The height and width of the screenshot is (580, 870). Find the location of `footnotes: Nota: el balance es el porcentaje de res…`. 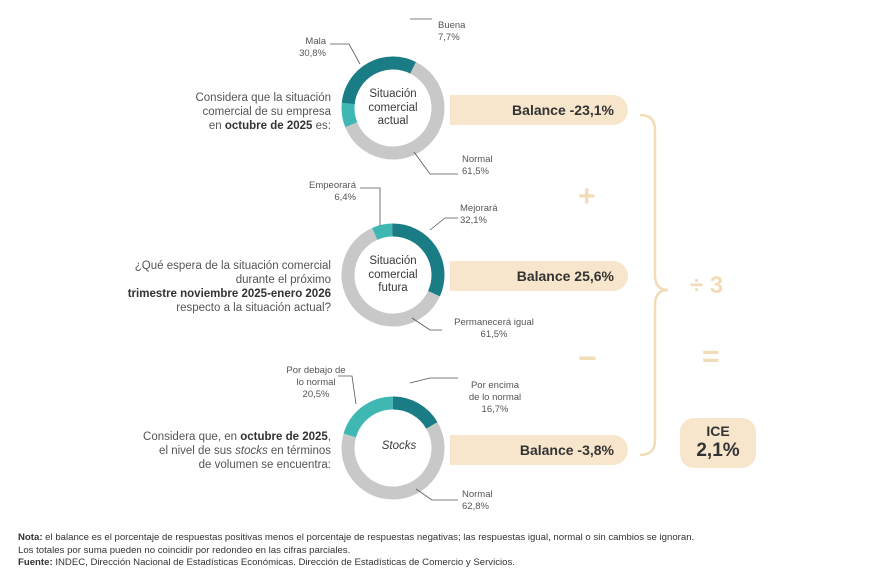

footnotes: Nota: el balance es el porcentaje de res… is located at coordinates (356, 550).